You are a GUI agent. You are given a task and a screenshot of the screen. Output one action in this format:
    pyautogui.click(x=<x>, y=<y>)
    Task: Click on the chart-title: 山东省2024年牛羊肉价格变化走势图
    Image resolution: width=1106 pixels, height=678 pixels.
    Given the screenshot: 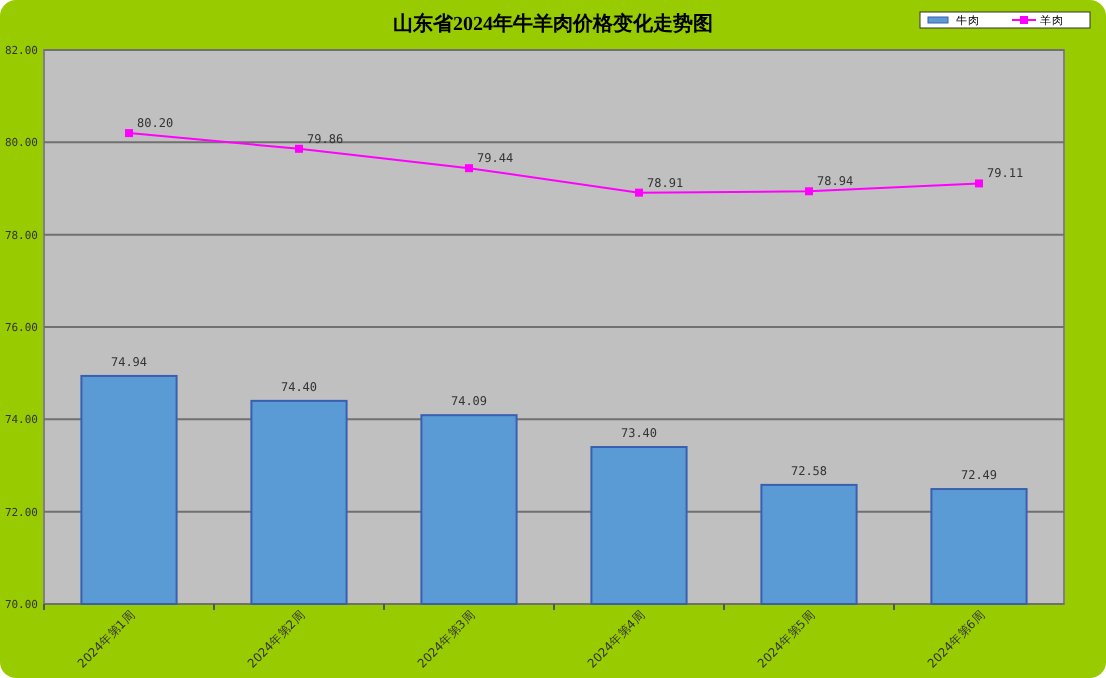 What is the action you would take?
    pyautogui.click(x=553, y=24)
    